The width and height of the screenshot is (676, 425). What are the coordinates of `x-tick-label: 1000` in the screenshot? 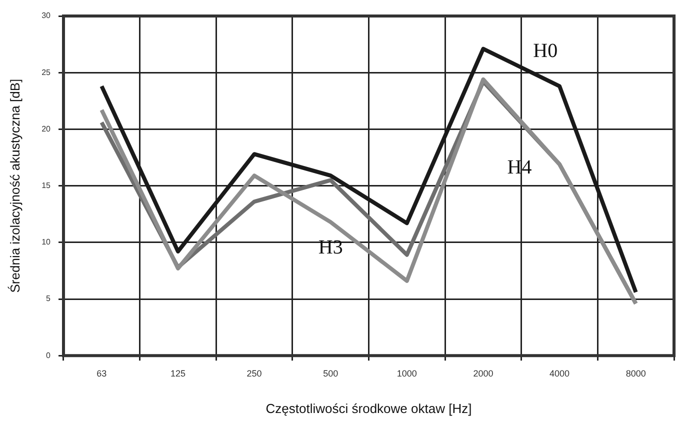 It's located at (406, 373).